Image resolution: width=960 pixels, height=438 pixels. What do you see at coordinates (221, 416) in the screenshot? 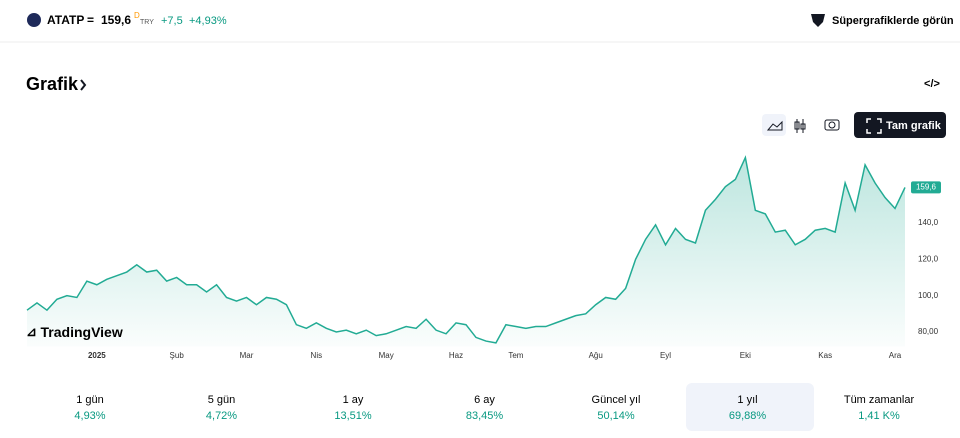
I see `period-change: 4,72%` at bounding box center [221, 416].